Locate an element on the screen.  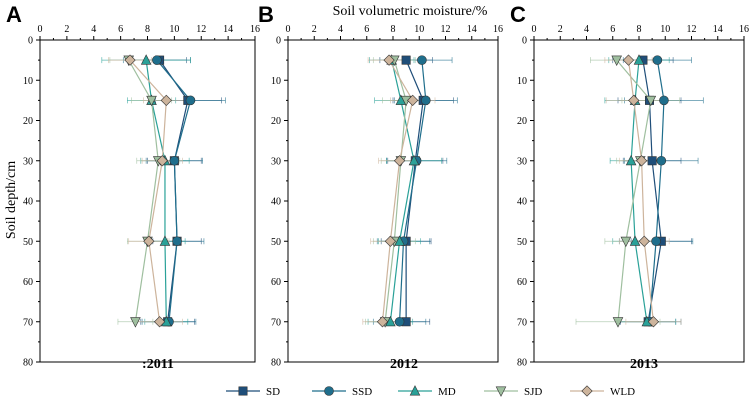
y-tick-label: 80 is located at coordinates (522, 363).